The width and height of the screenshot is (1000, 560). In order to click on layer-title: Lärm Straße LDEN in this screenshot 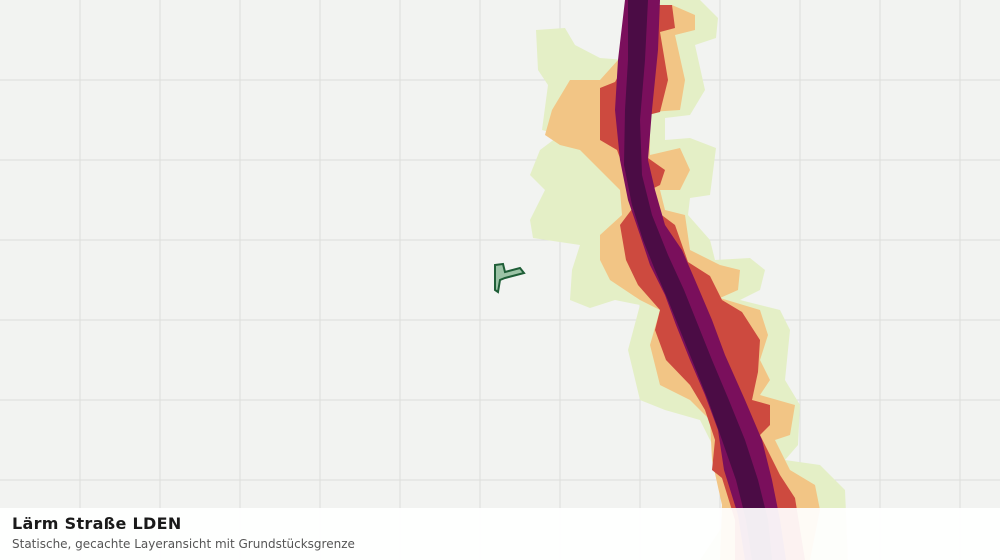, I will do `click(97, 523)`.